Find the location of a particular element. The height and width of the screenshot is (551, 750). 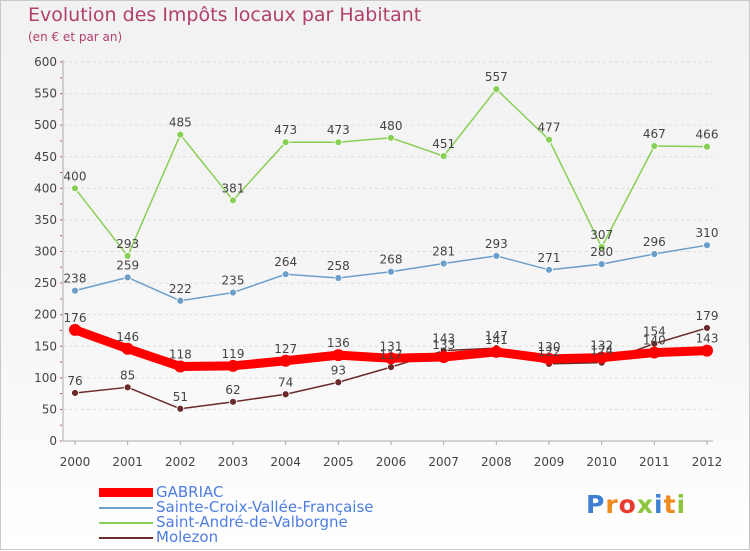

data-label: 51 is located at coordinates (180, 397).